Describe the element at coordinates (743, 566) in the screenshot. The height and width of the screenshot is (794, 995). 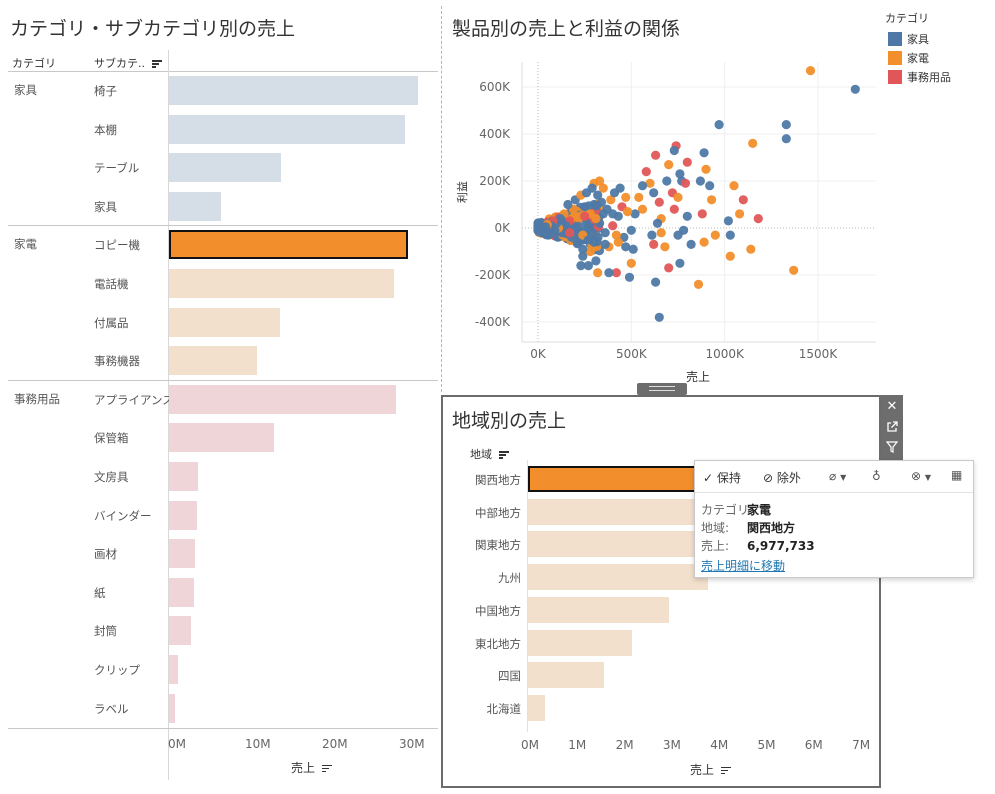
I see `drill-link: 売上明細に移動` at that location.